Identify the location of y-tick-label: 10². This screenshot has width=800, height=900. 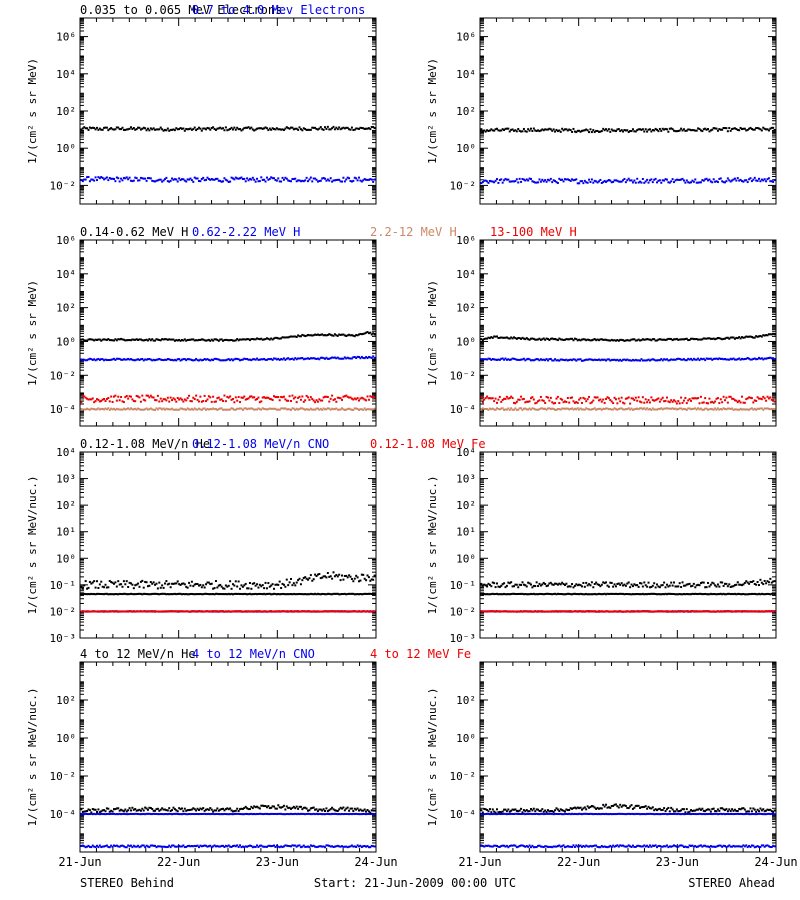
(466, 505).